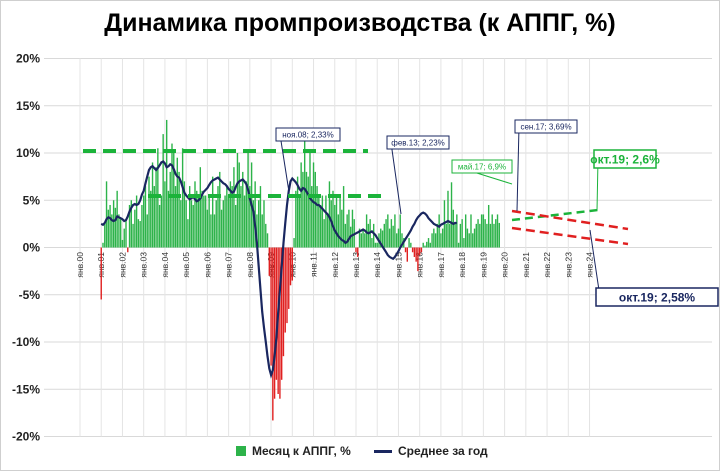 Image resolution: width=720 pixels, height=471 pixels. Describe the element at coordinates (441, 265) in the screenshot. I see `x-tick-label: янв.17` at that location.